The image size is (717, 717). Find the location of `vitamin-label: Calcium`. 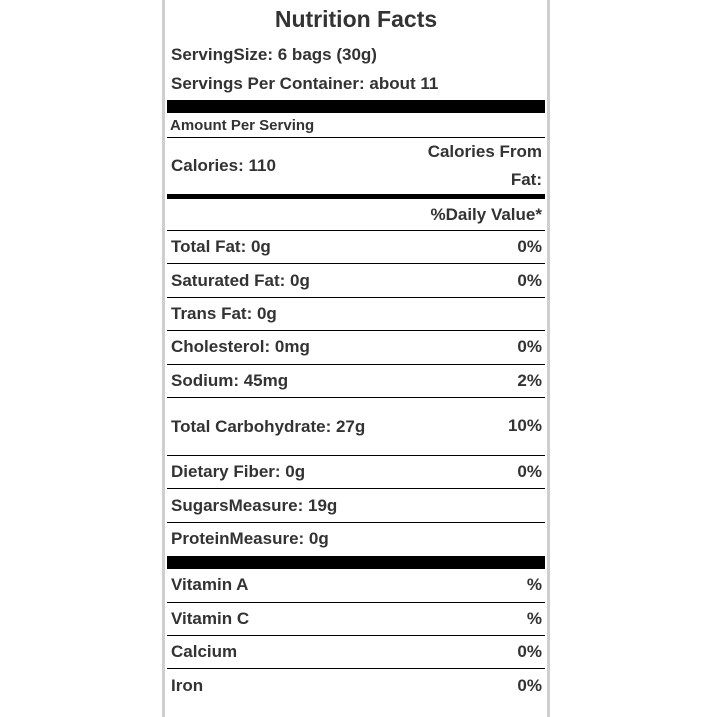

vitamin-label: Calcium is located at coordinates (204, 652).